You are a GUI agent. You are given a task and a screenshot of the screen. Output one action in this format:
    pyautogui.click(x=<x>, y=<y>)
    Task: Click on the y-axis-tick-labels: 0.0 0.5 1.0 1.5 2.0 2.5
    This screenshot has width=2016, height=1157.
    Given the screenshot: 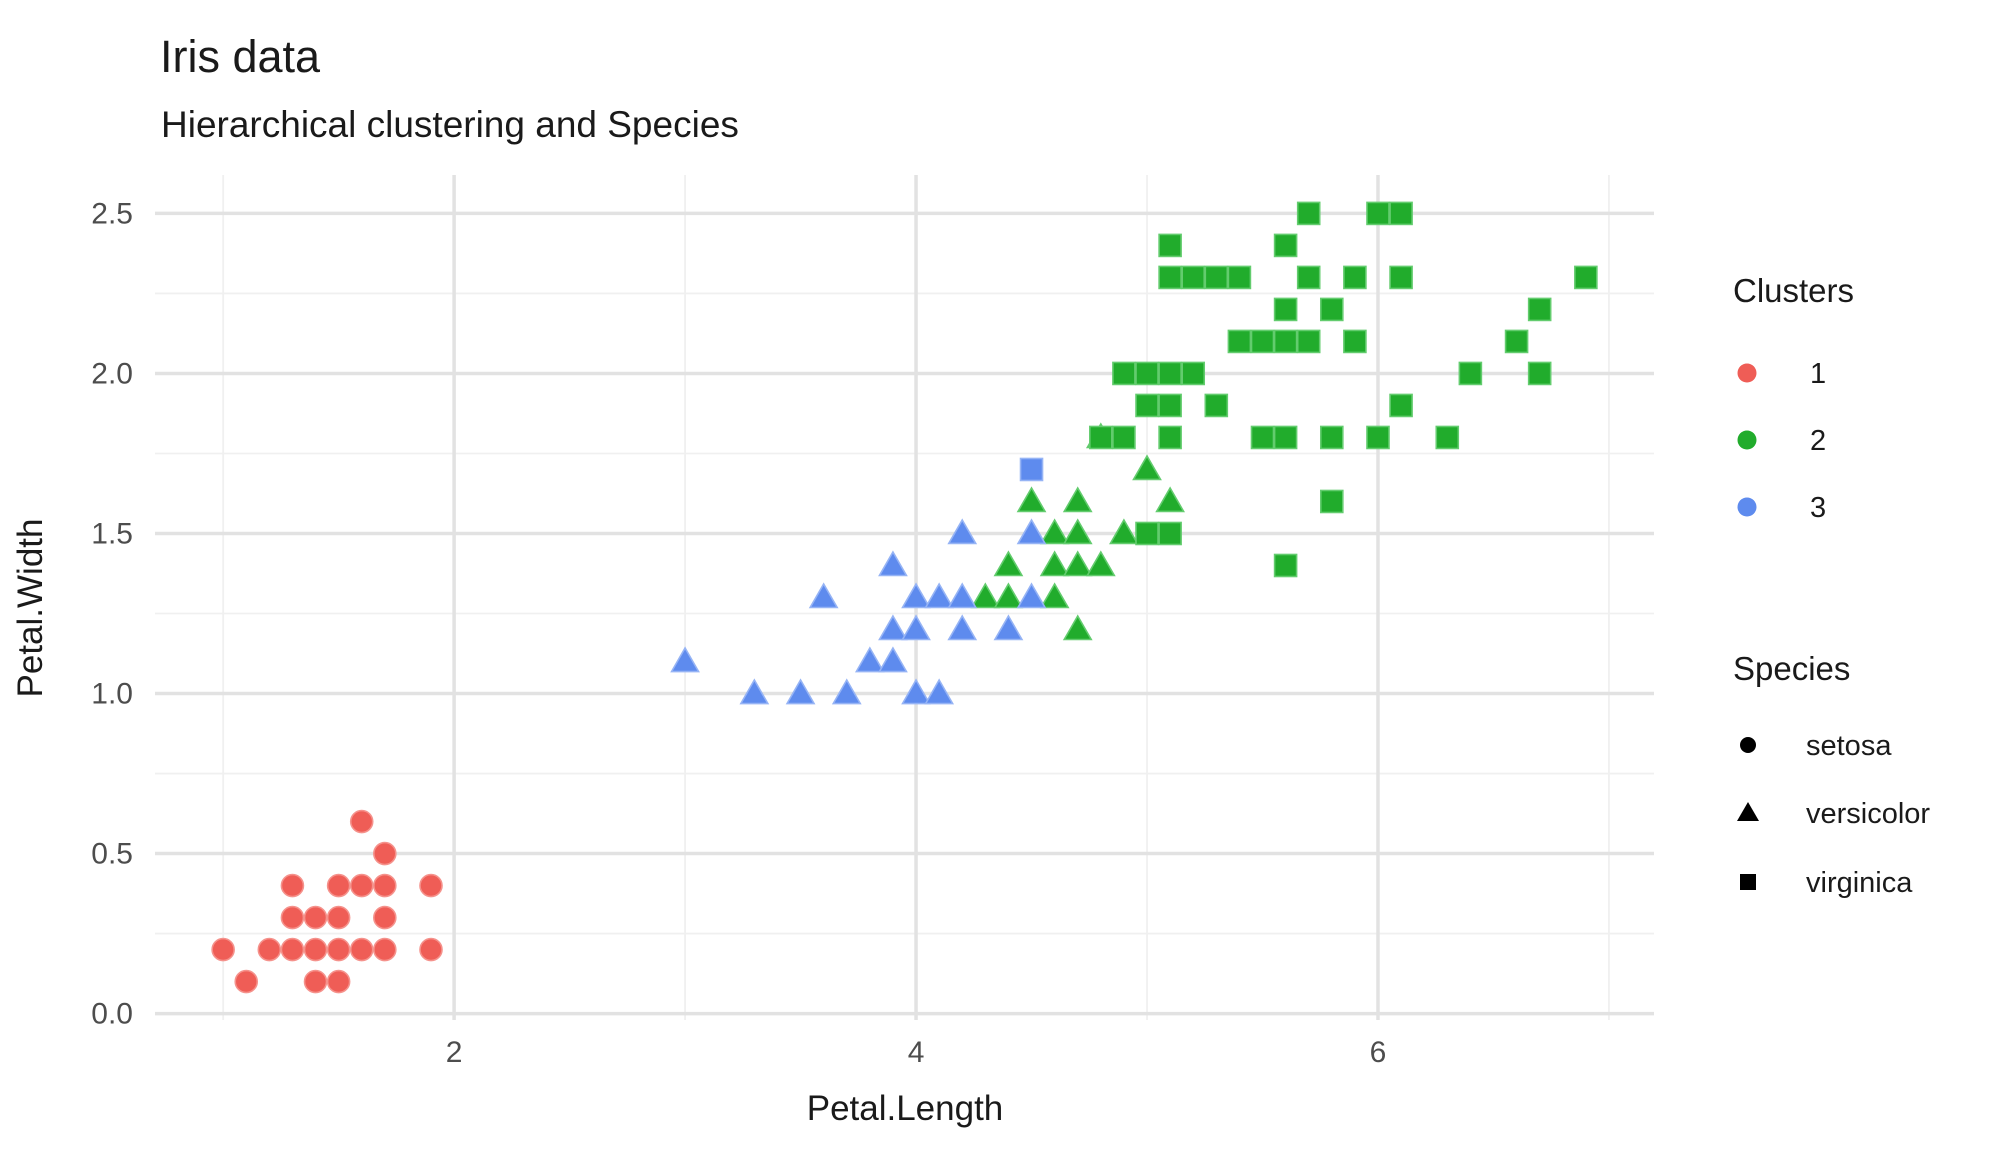 What is the action you would take?
    pyautogui.click(x=112, y=613)
    